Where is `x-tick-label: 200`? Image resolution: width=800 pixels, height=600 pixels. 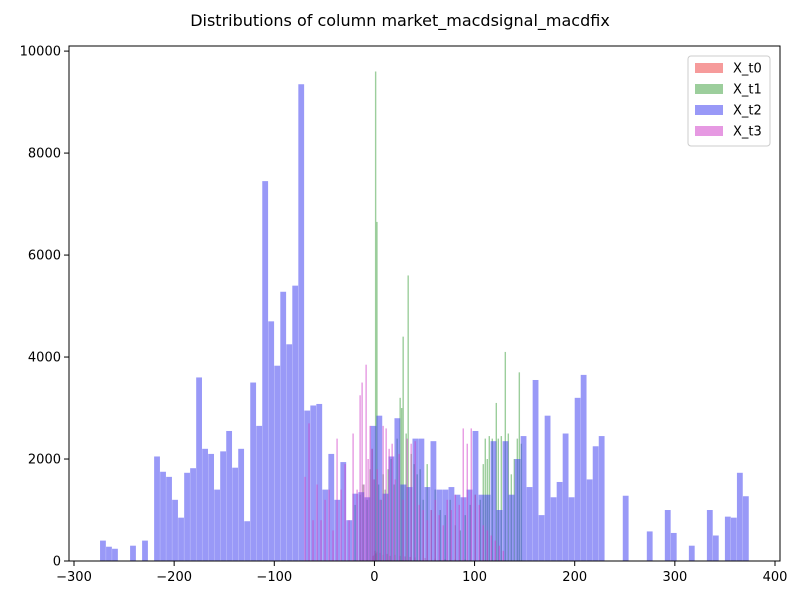 x-tick-label: 200 is located at coordinates (574, 577).